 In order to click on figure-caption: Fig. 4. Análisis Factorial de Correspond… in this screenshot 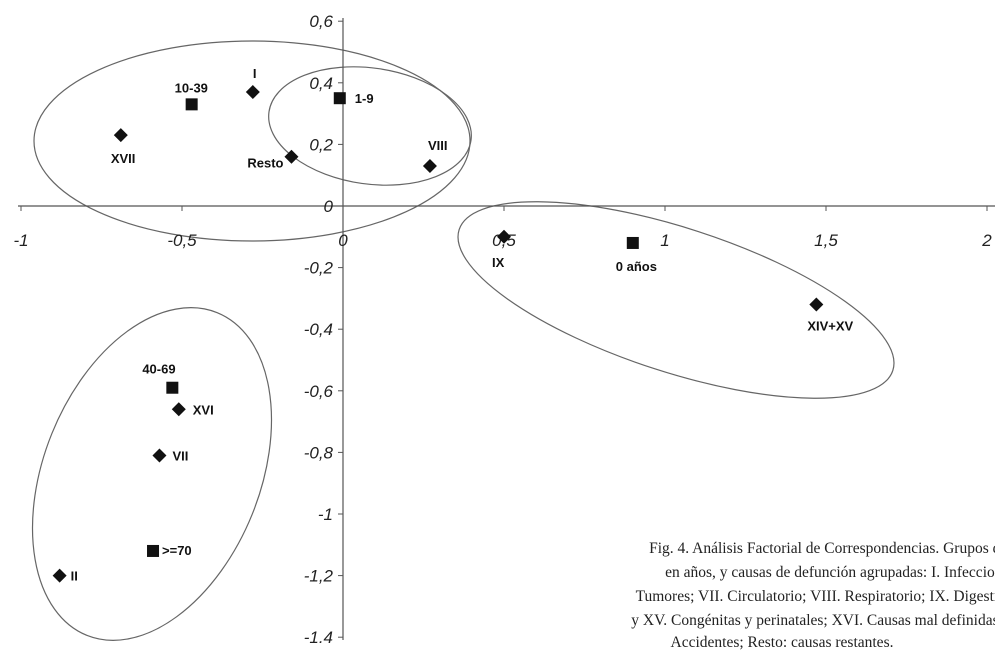, I will do `click(813, 595)`.